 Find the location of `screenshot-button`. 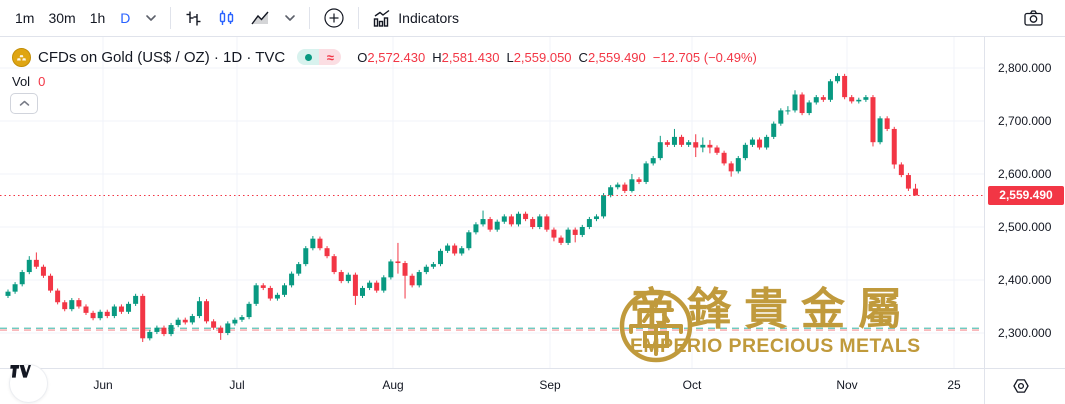

screenshot-button is located at coordinates (1033, 18).